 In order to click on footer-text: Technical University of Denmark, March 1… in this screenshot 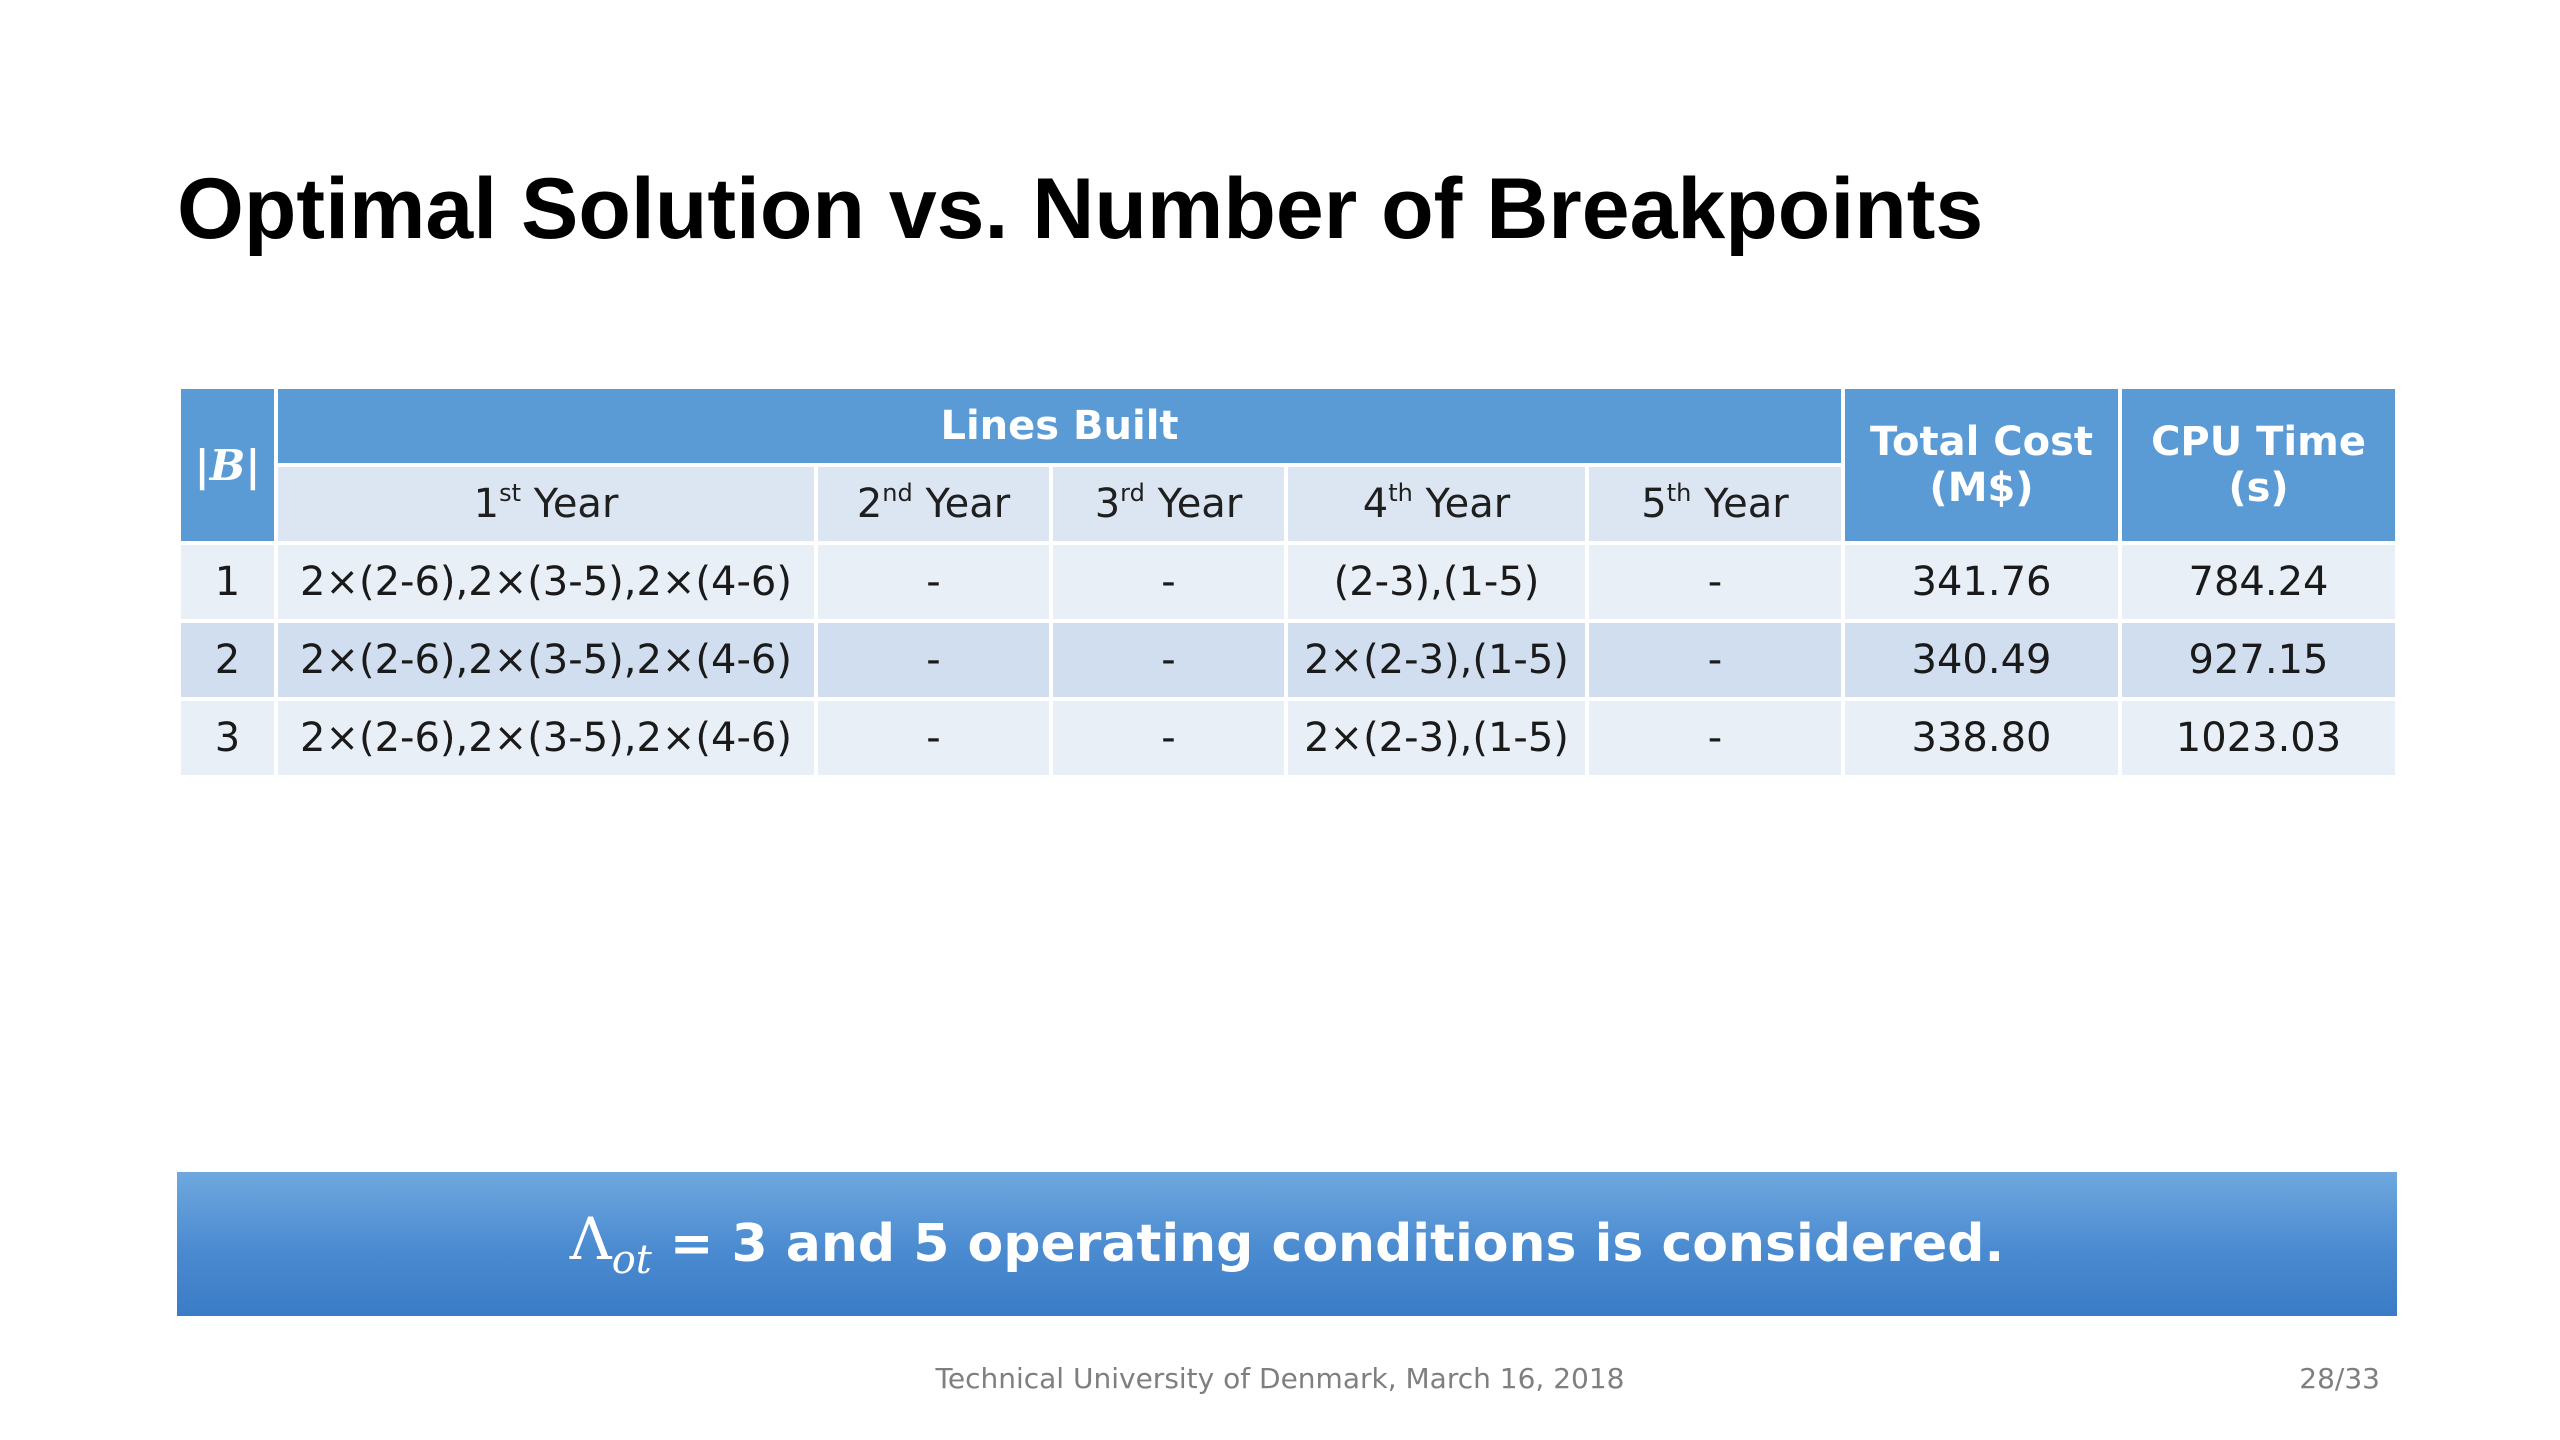, I will do `click(1280, 1378)`.